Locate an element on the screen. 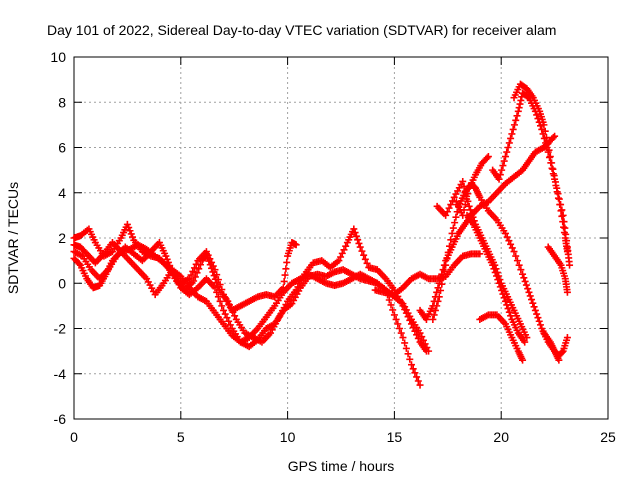 This screenshot has width=640, height=480. series-arc11 is located at coordinates (472, 186).